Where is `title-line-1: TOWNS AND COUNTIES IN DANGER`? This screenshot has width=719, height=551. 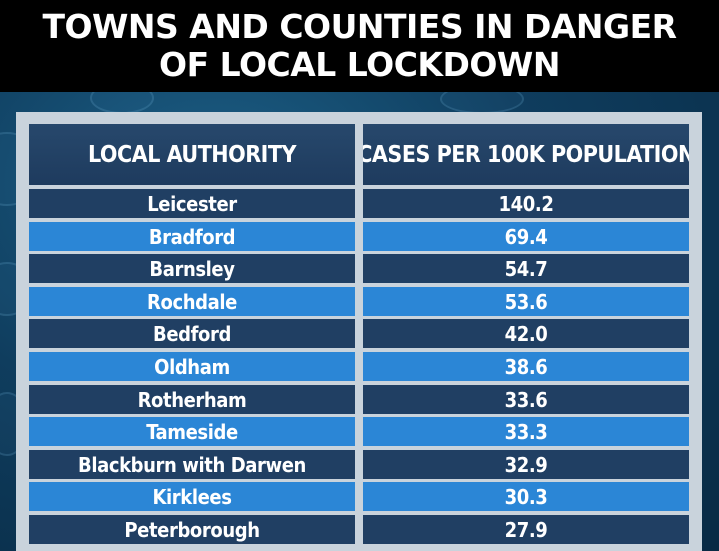
title-line-1: TOWNS AND COUNTIES IN DANGER is located at coordinates (359, 26).